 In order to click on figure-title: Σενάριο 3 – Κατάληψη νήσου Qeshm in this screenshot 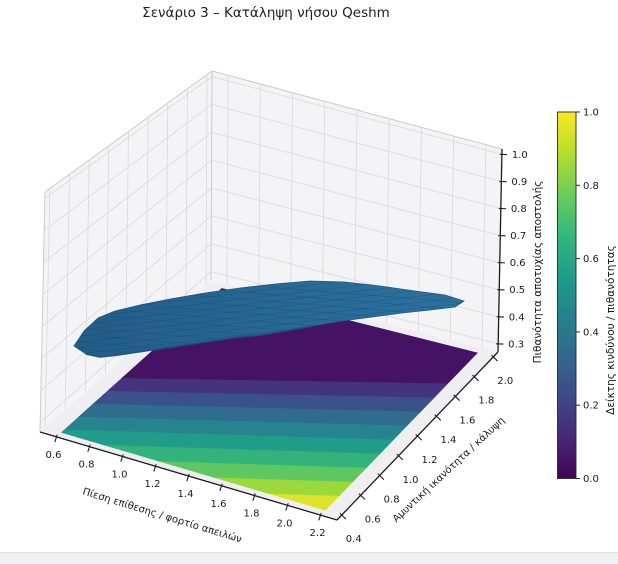, I will do `click(266, 13)`.